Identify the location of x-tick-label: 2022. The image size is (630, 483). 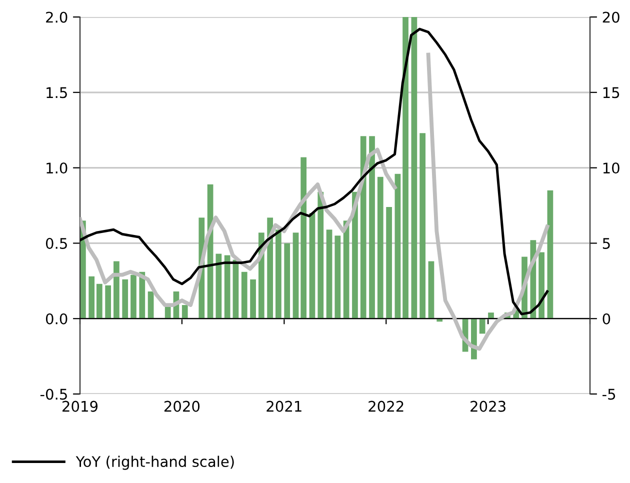
(386, 406).